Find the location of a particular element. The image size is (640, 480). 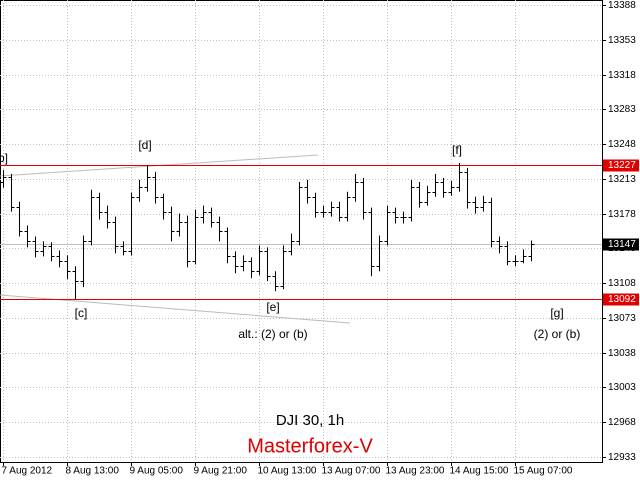

x-tick-label: 10 Aug 13:00 is located at coordinates (287, 471).